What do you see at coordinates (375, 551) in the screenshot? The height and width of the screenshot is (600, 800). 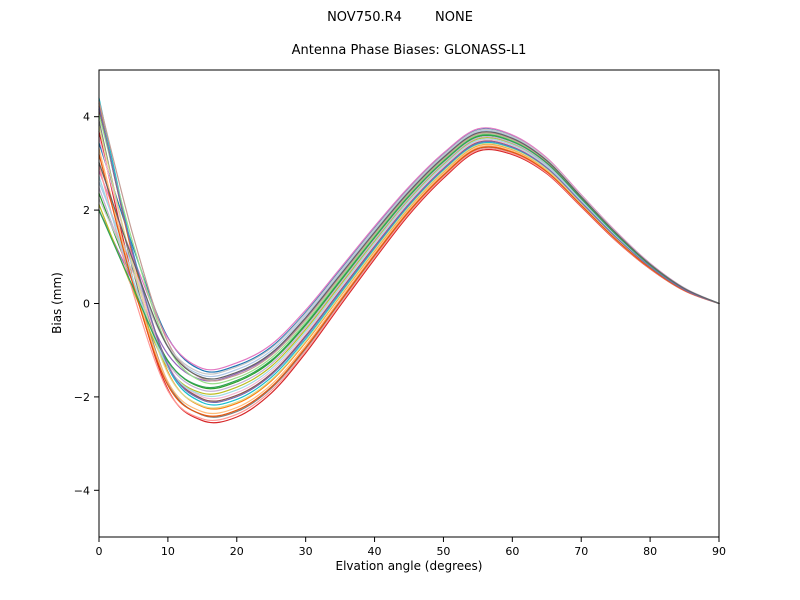 I see `x-tick-label: 40` at bounding box center [375, 551].